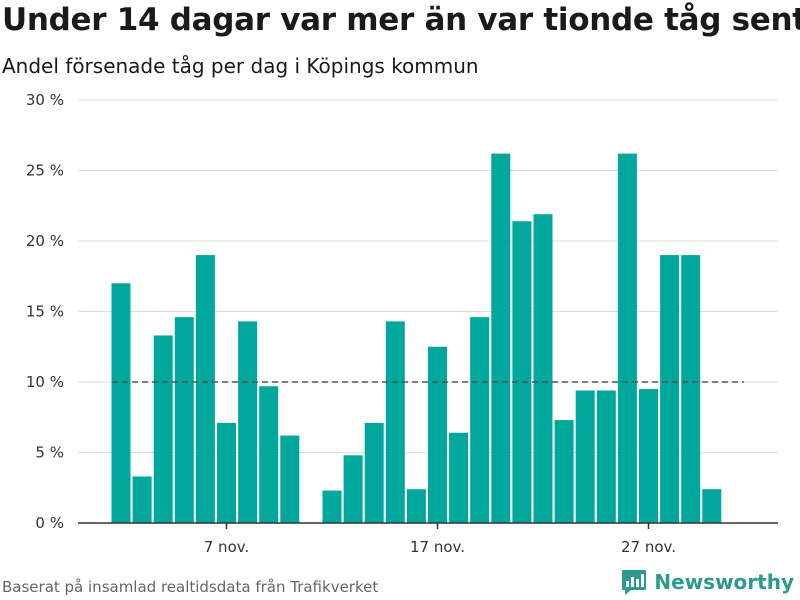  I want to click on x-tick-label: 27 nov., so click(648, 547).